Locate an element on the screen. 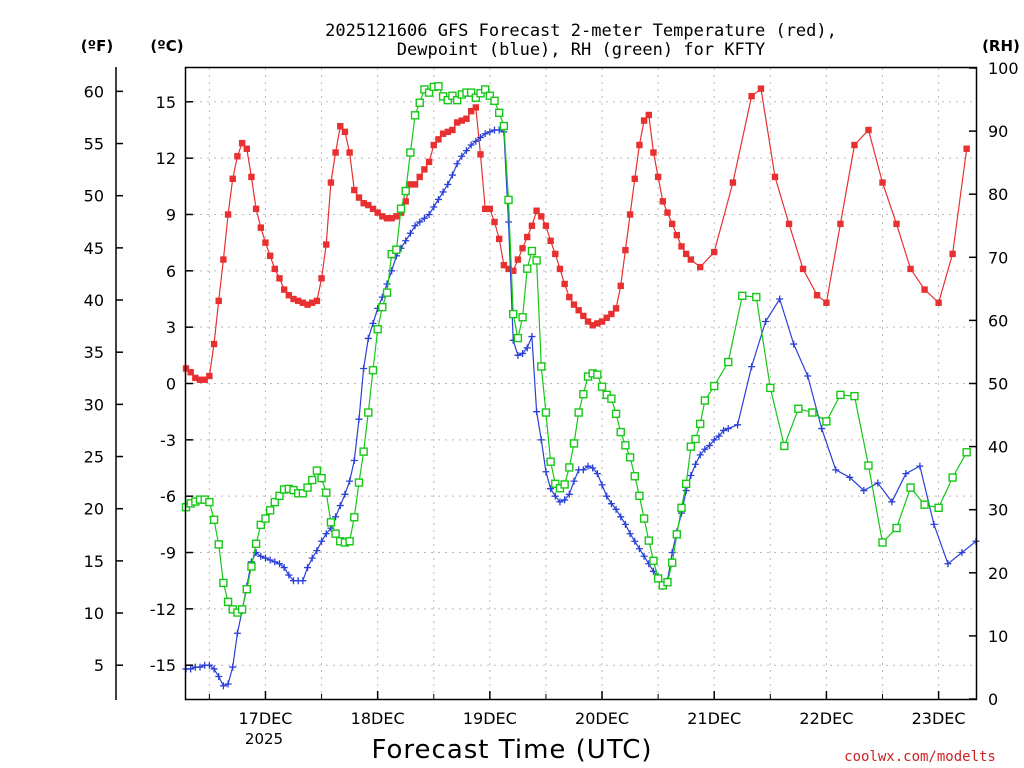  fahrenheit-axis-title: (ºF) is located at coordinates (97, 46).